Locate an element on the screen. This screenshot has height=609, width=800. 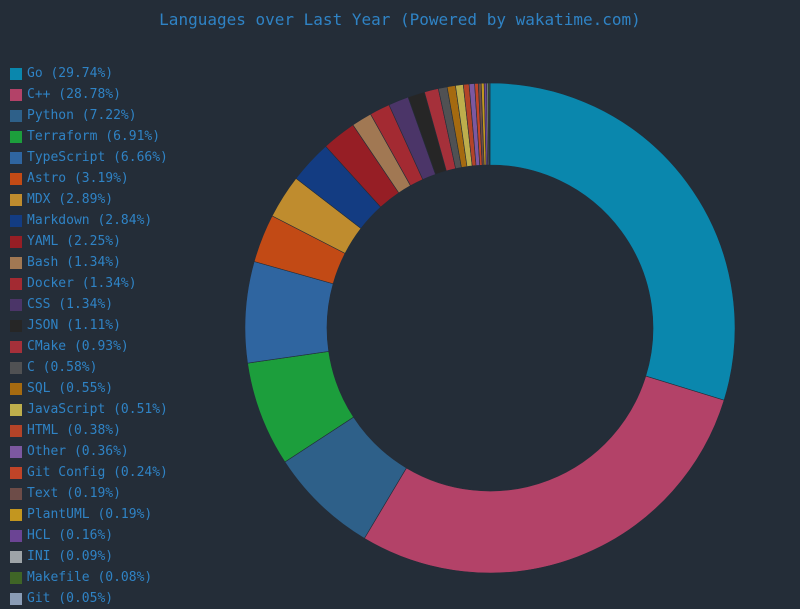
legend-item: Bash (1.34%) is located at coordinates (89, 262).